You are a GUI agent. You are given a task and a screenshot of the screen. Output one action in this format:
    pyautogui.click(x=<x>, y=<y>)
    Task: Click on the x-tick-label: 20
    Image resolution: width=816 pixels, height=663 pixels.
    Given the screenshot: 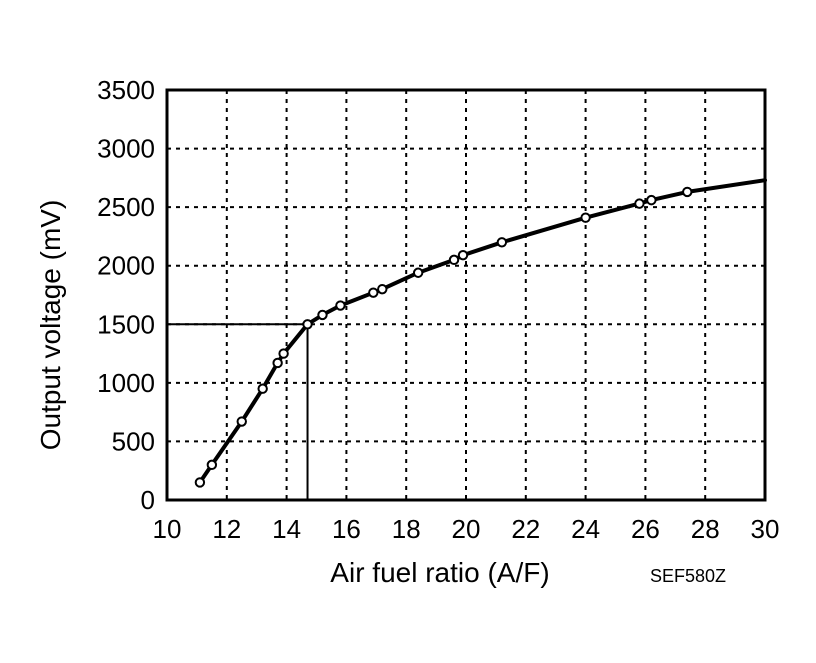 What is the action you would take?
    pyautogui.click(x=466, y=529)
    